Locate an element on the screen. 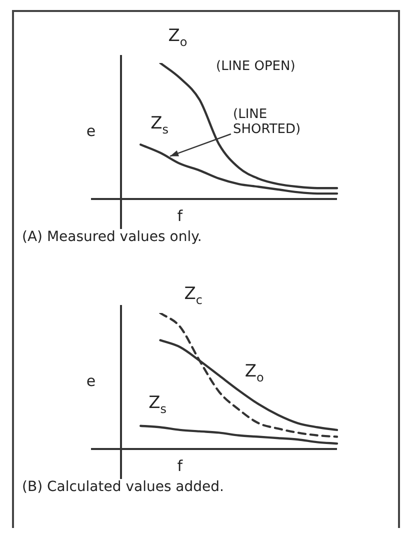 This screenshot has width=414, height=534. annotation: (LINE OPEN) is located at coordinates (256, 66).